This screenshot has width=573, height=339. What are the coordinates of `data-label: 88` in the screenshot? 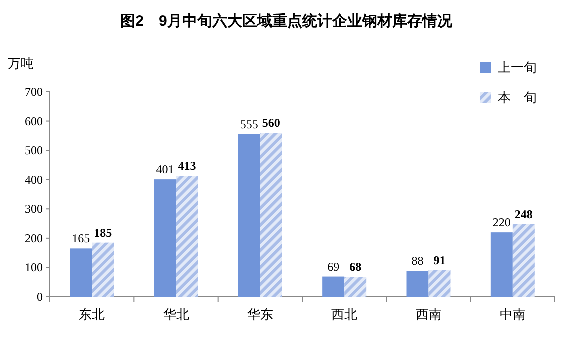 It's located at (418, 261).